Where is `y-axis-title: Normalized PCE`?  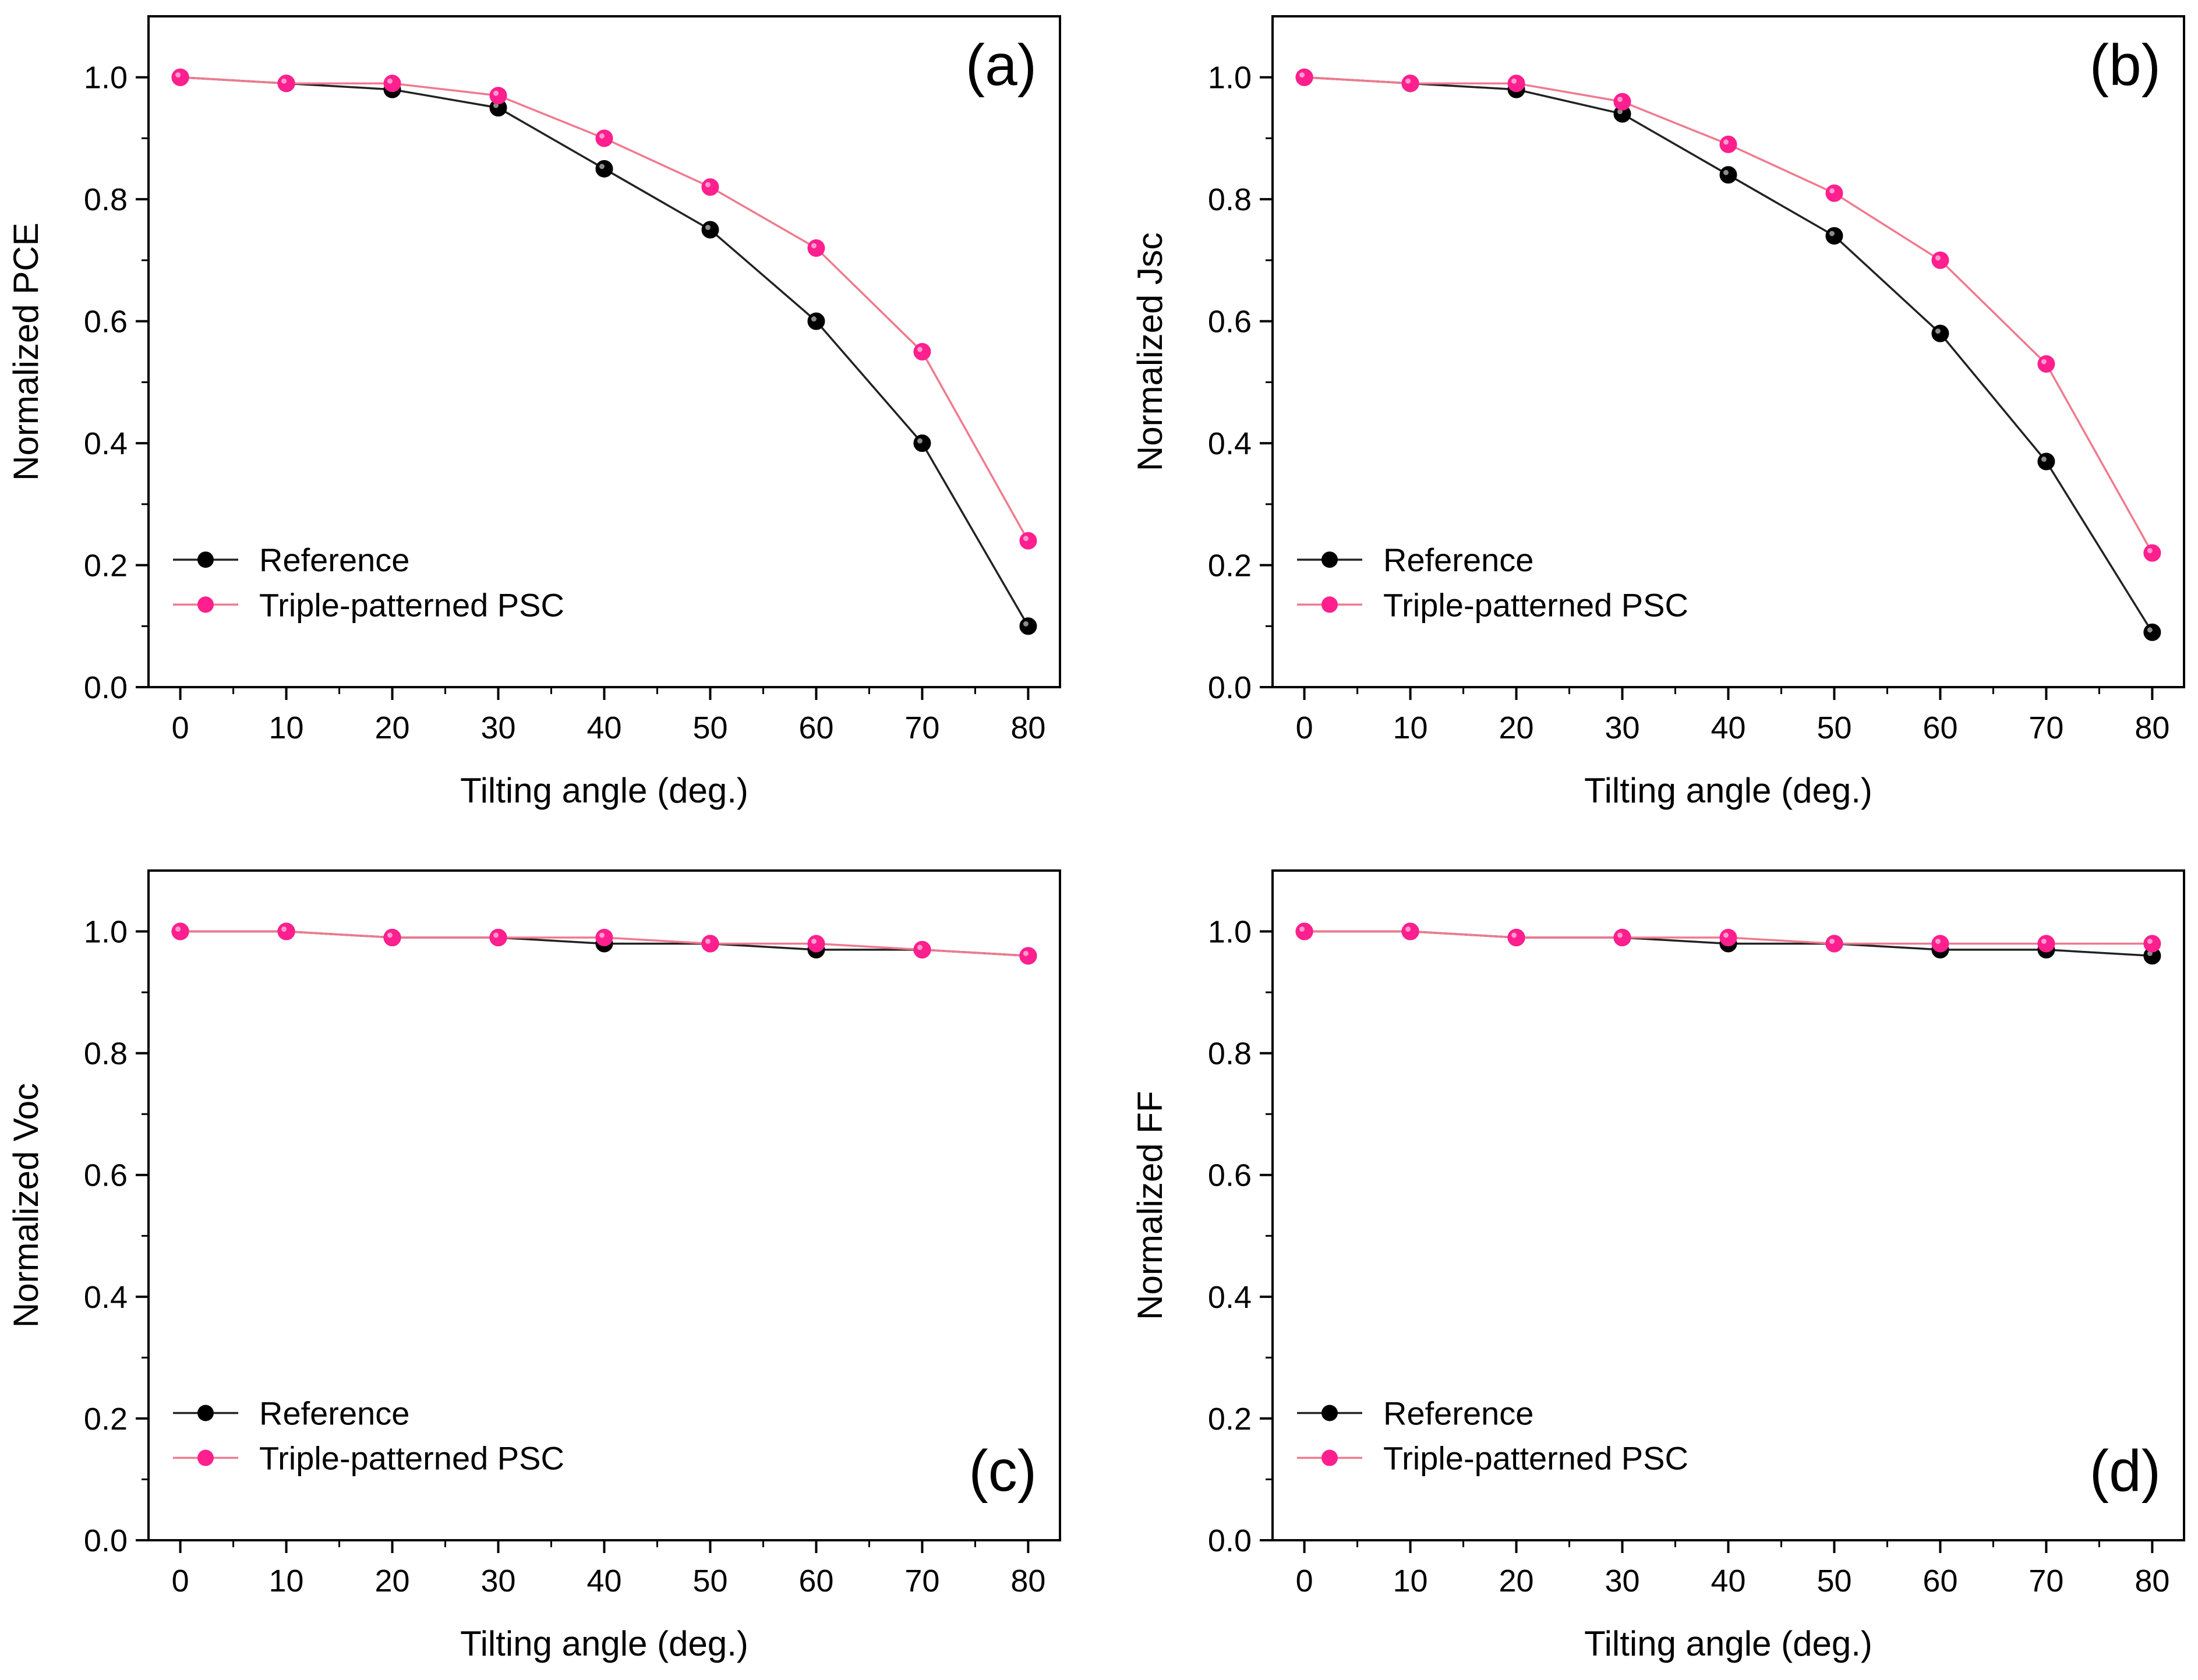
y-axis-title: Normalized PCE is located at coordinates (26, 351).